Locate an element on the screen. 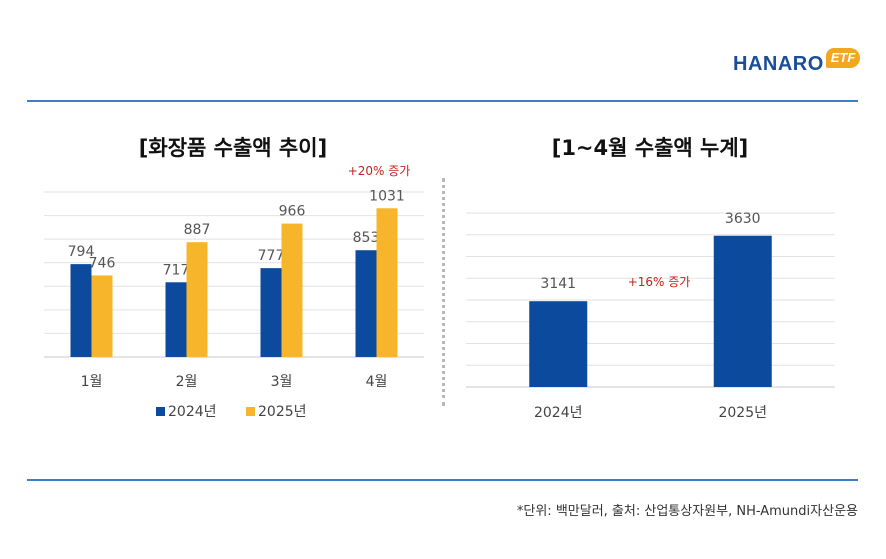  data-label: 887 is located at coordinates (197, 230).